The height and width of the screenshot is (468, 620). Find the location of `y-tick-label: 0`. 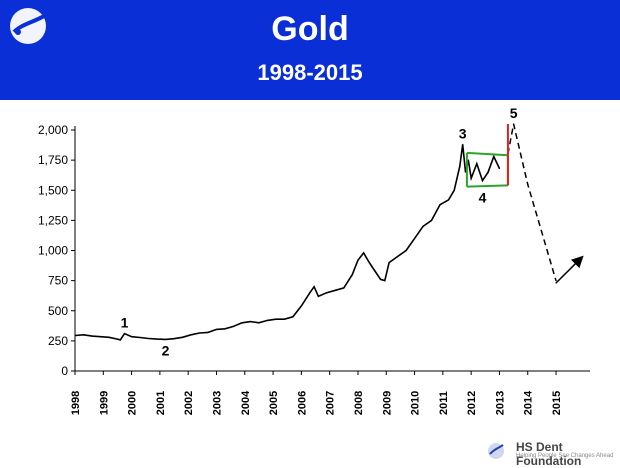

y-tick-label: 0 is located at coordinates (64, 371).